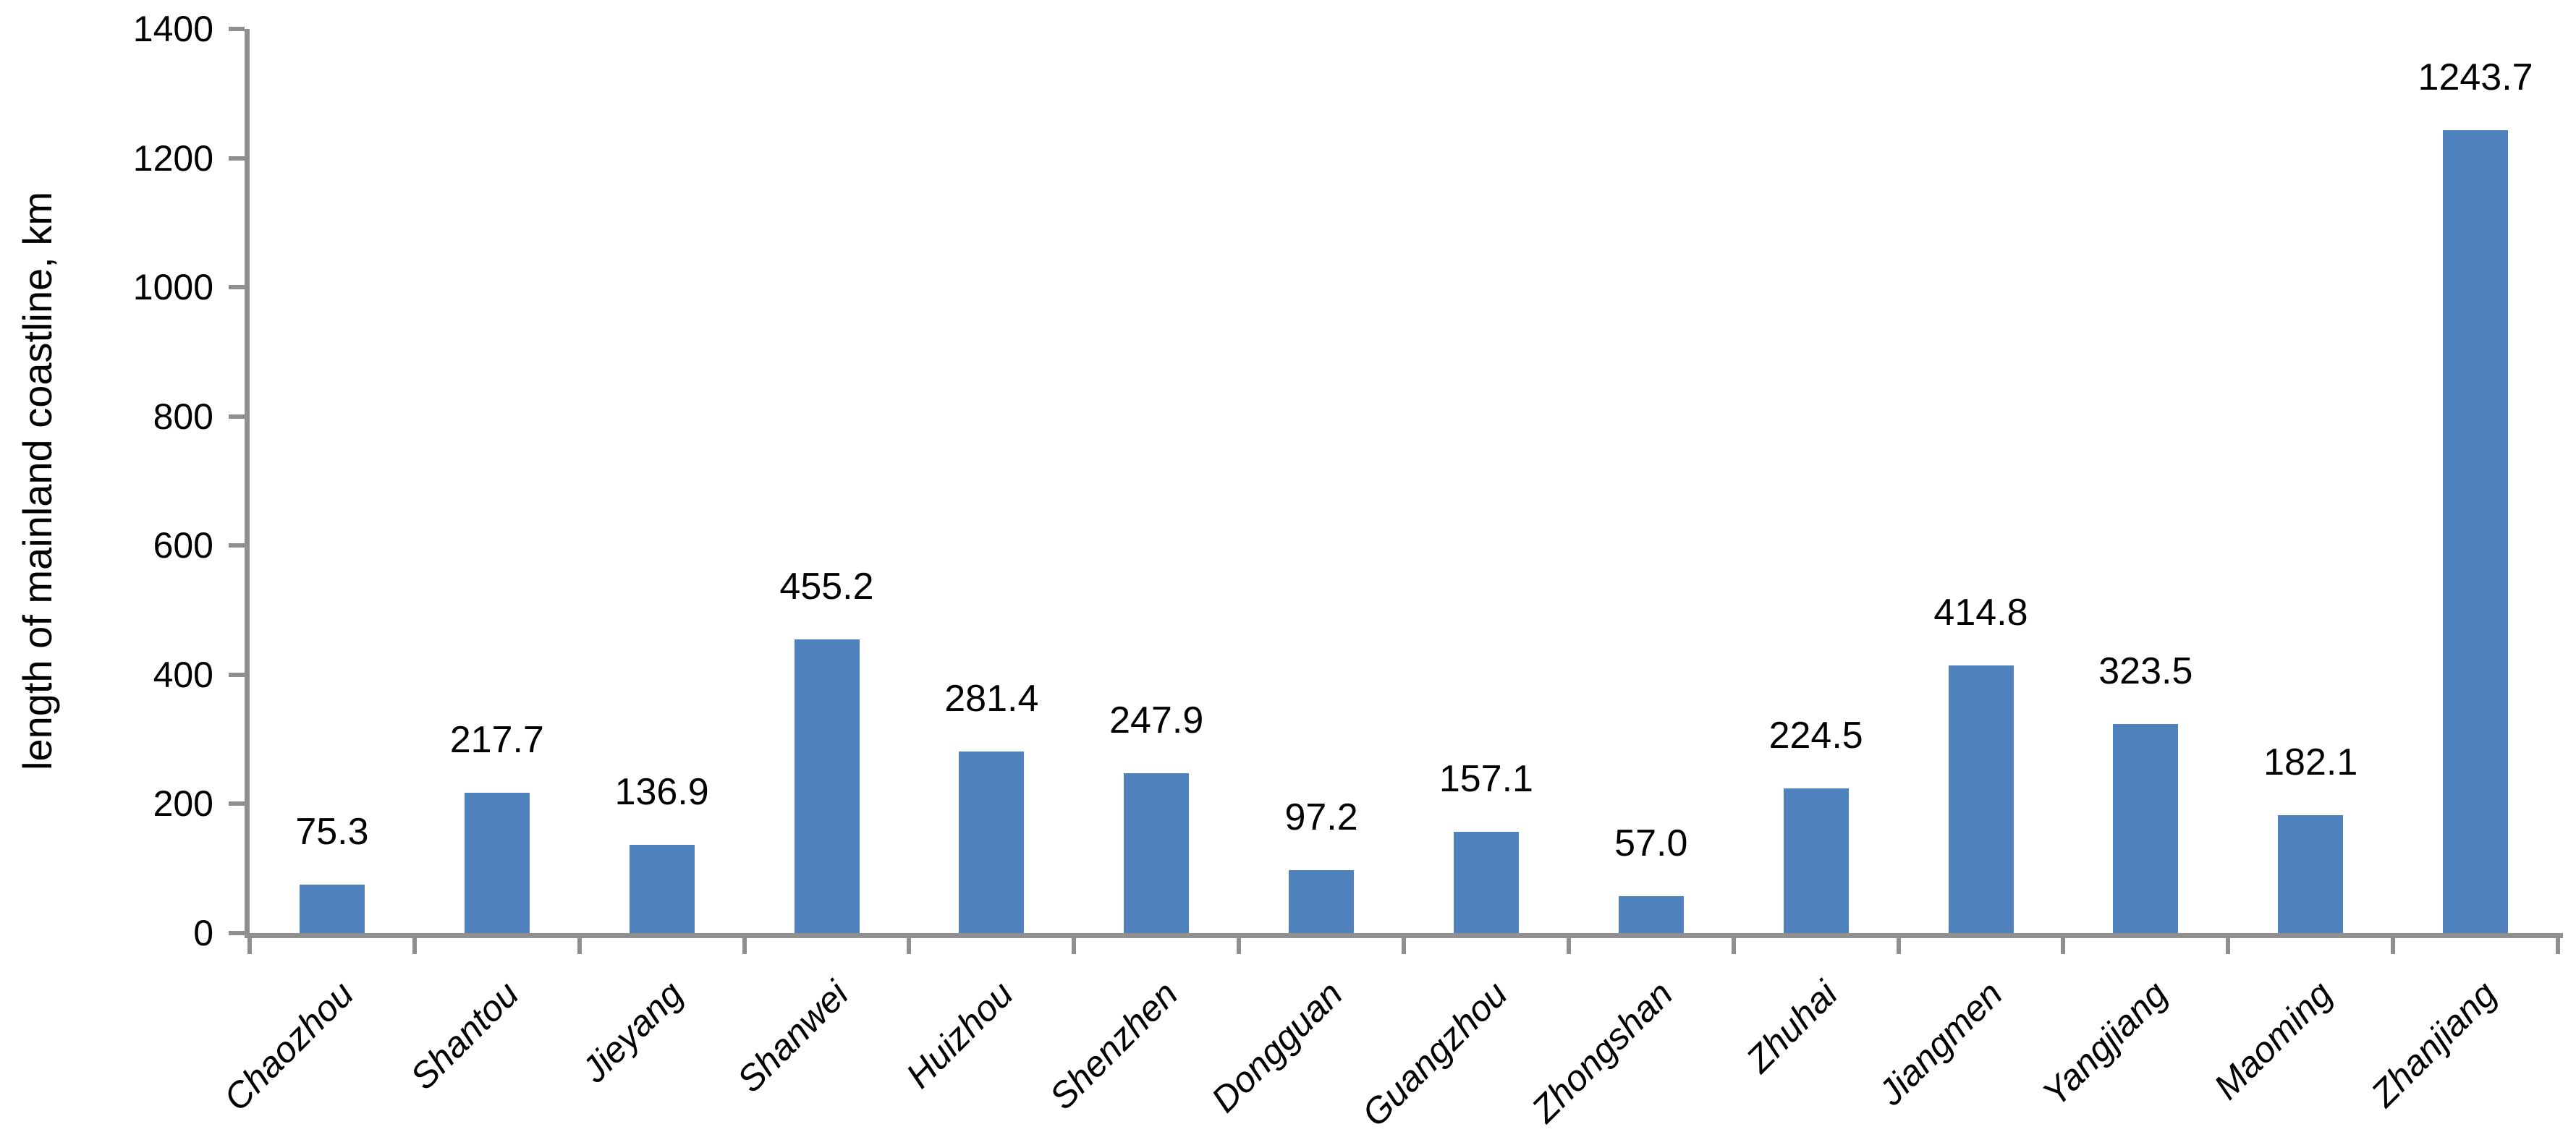 The width and height of the screenshot is (2576, 1145). Describe the element at coordinates (1113, 1045) in the screenshot. I see `category-label: Shenzhen` at that location.